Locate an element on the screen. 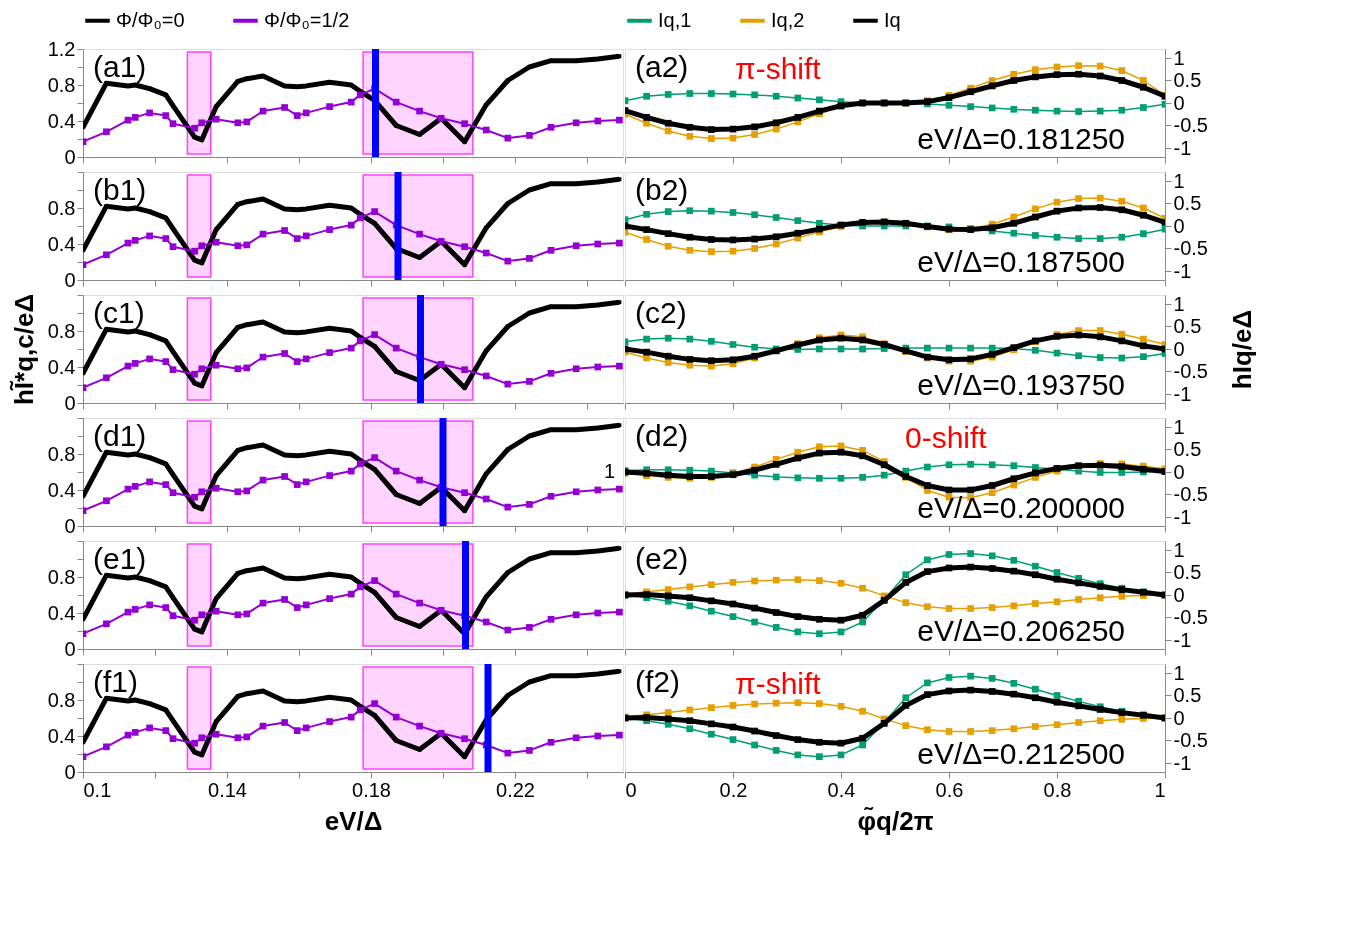  annotation: (f1) is located at coordinates (115, 681).